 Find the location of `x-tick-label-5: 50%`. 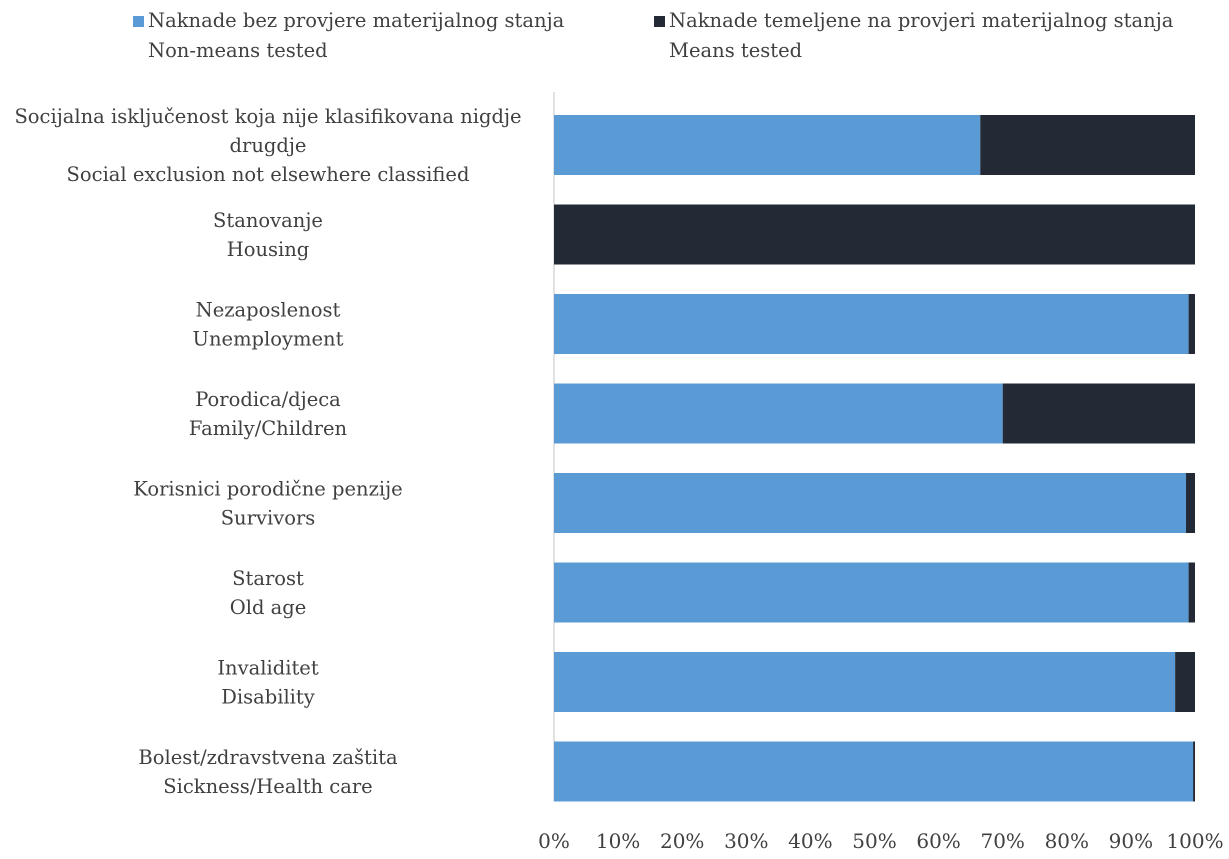

x-tick-label-5: 50% is located at coordinates (874, 841).